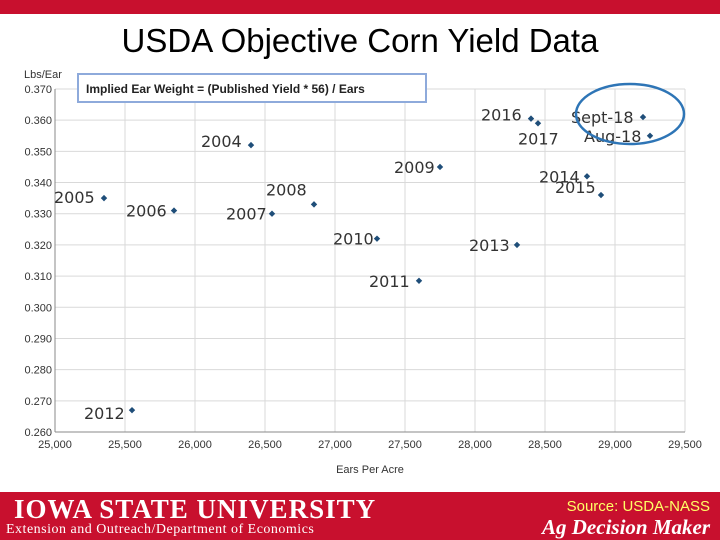 The image size is (720, 540). I want to click on x-tick-label: 29,500, so click(685, 445).